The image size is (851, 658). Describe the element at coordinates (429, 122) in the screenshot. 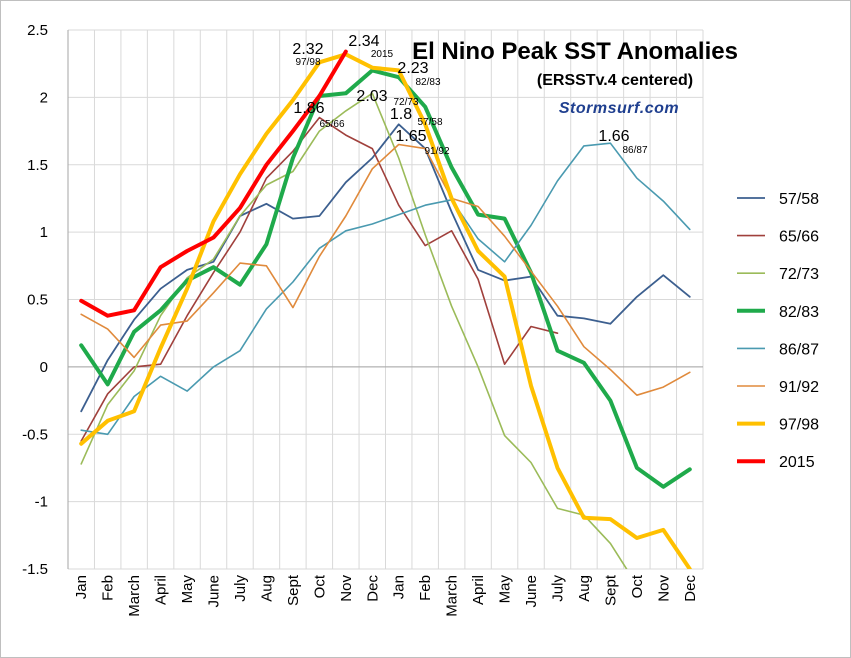

I see `peak-season-label: 57/58` at that location.